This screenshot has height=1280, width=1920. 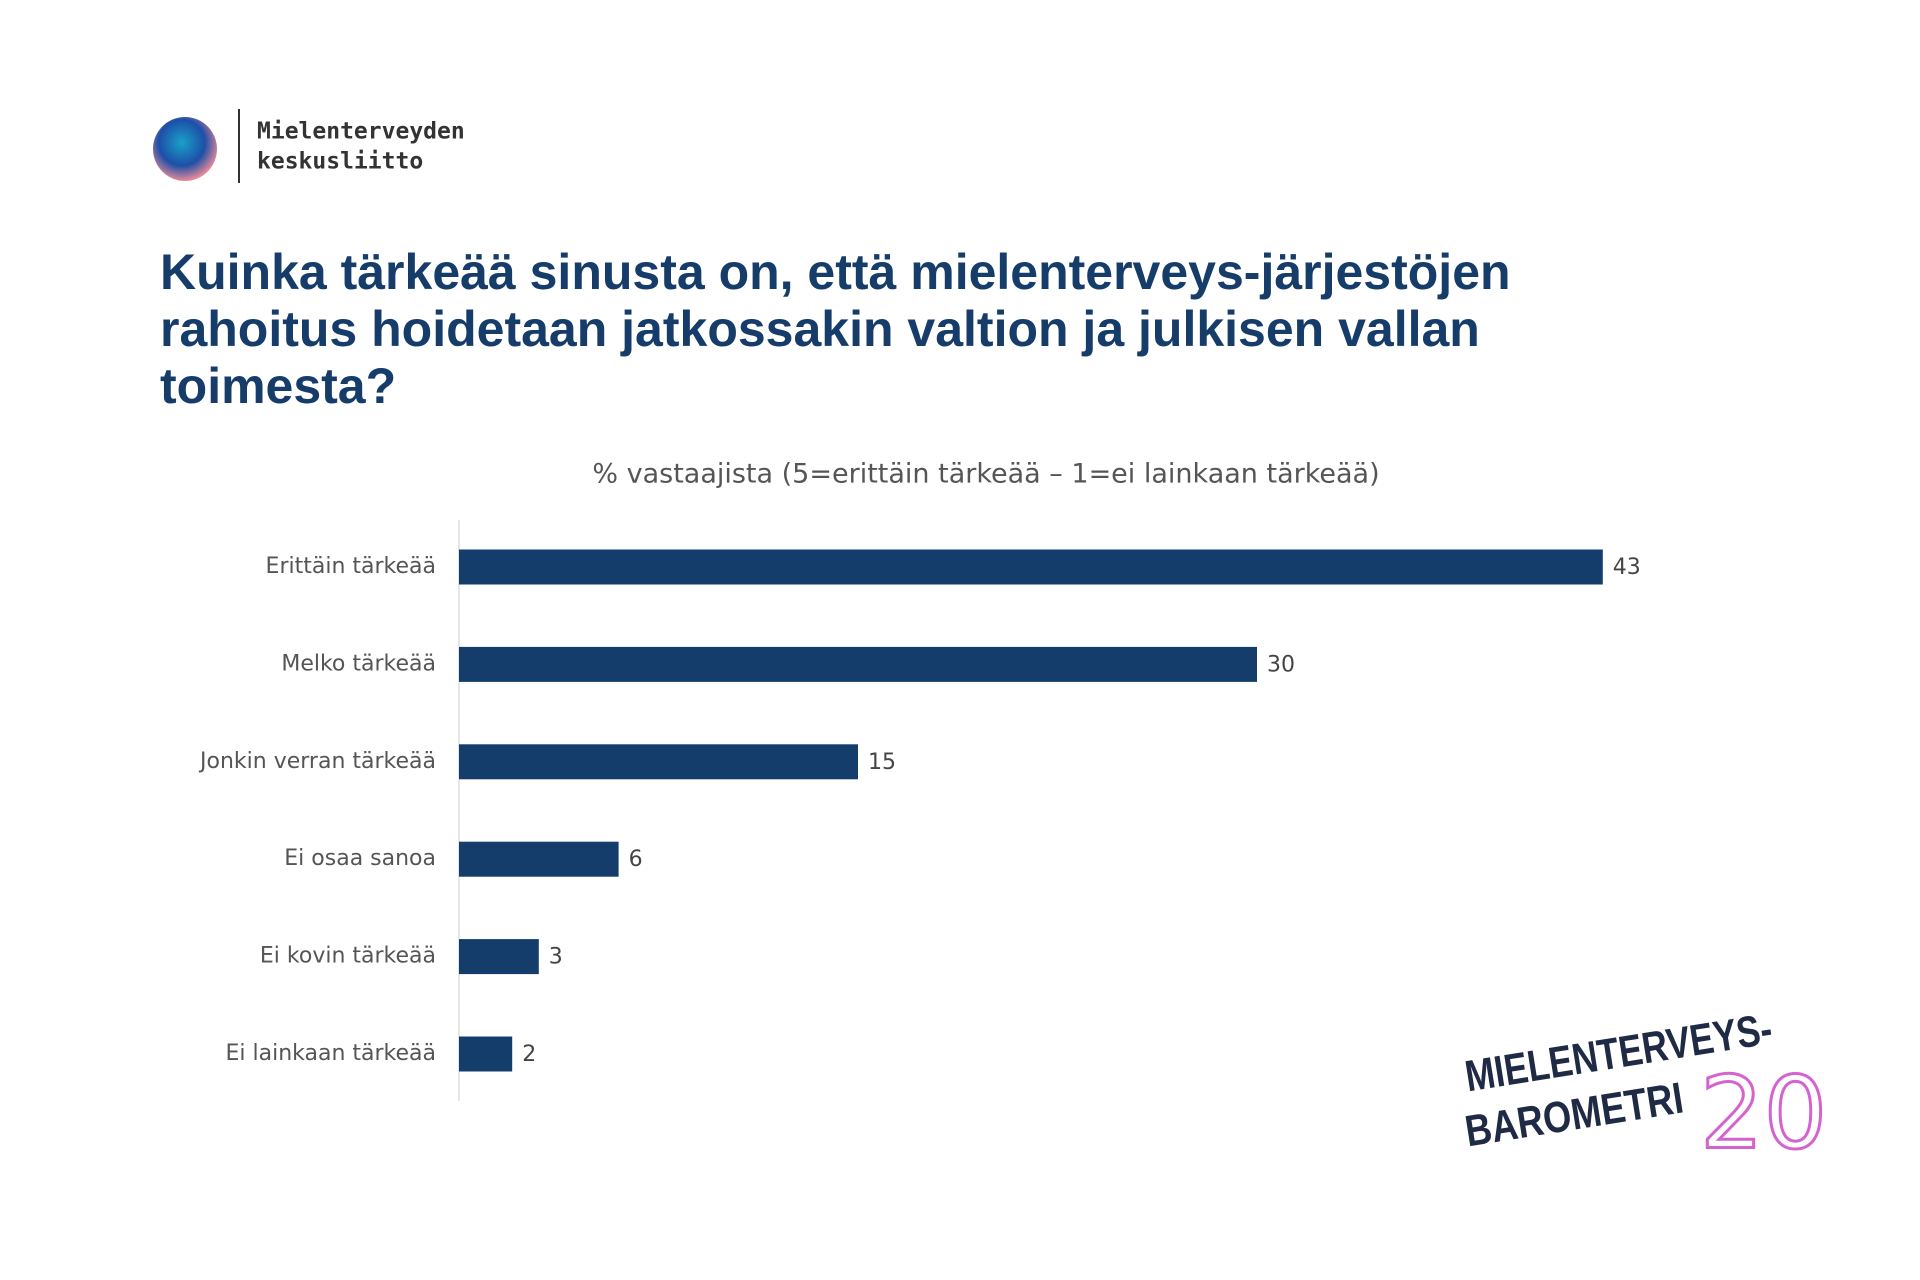 I want to click on badge-number: 20, so click(x=1763, y=1112).